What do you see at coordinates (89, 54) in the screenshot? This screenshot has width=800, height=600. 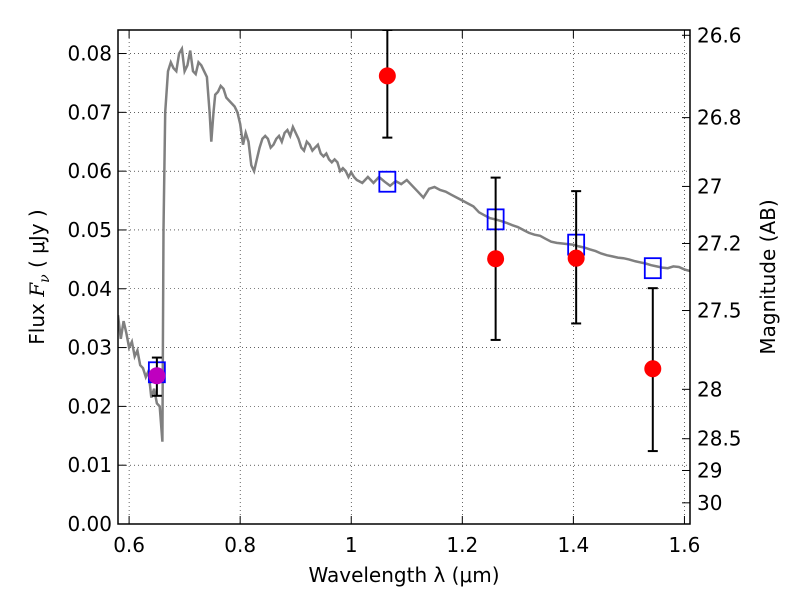 I see `y-tick-label: 0.08` at bounding box center [89, 54].